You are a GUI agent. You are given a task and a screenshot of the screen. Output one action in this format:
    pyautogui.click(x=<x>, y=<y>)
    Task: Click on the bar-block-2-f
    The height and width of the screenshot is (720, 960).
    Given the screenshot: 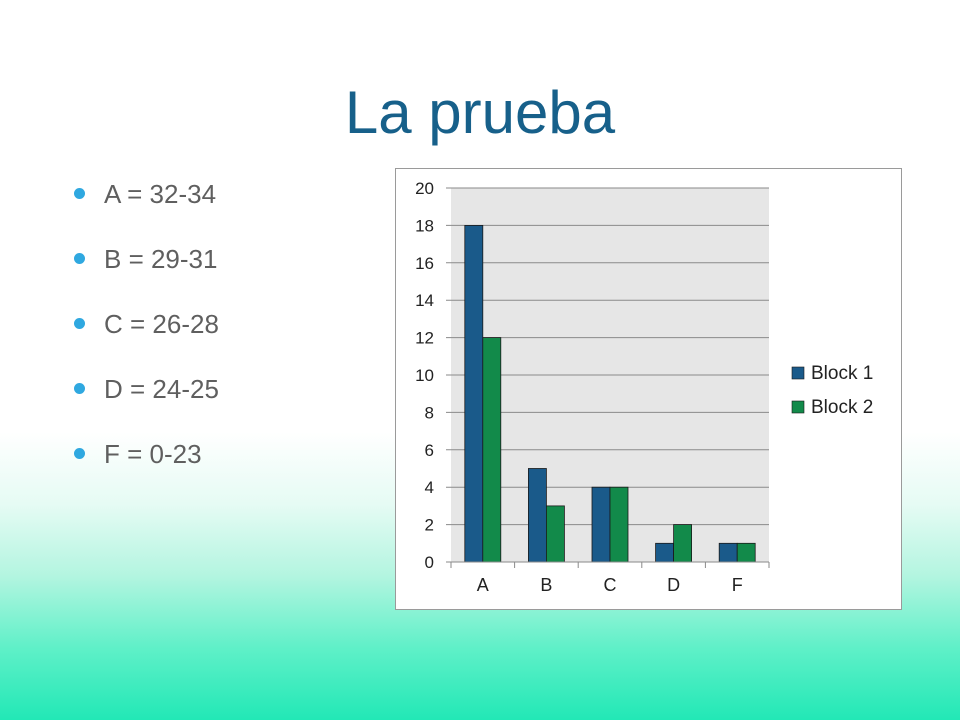 What is the action you would take?
    pyautogui.click(x=746, y=552)
    